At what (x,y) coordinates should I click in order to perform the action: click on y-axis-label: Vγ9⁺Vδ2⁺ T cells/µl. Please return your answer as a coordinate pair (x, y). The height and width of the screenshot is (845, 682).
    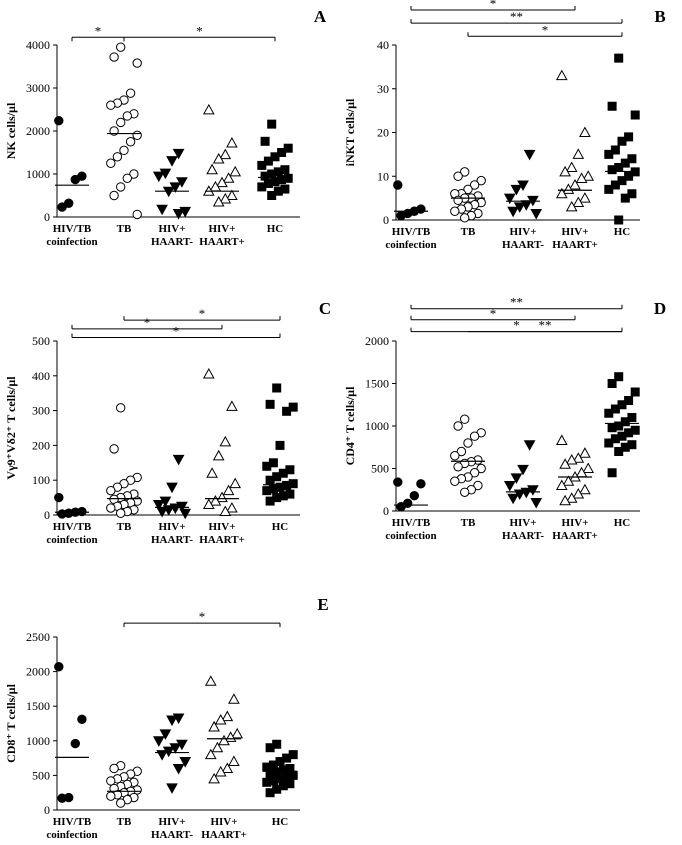
    Looking at the image, I should click on (11, 428).